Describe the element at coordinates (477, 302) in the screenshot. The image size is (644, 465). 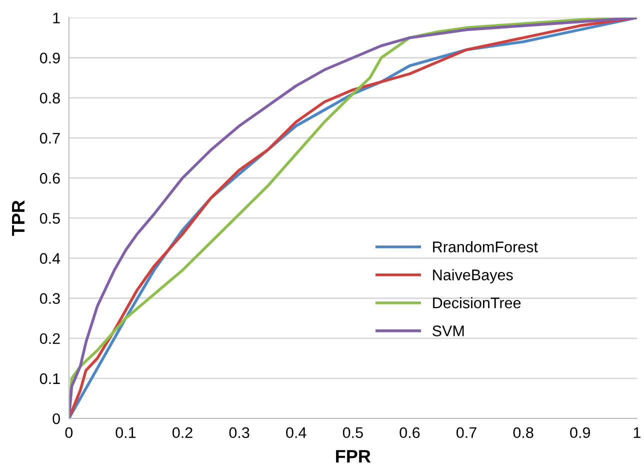
I see `legend-label: DecisionTree` at that location.